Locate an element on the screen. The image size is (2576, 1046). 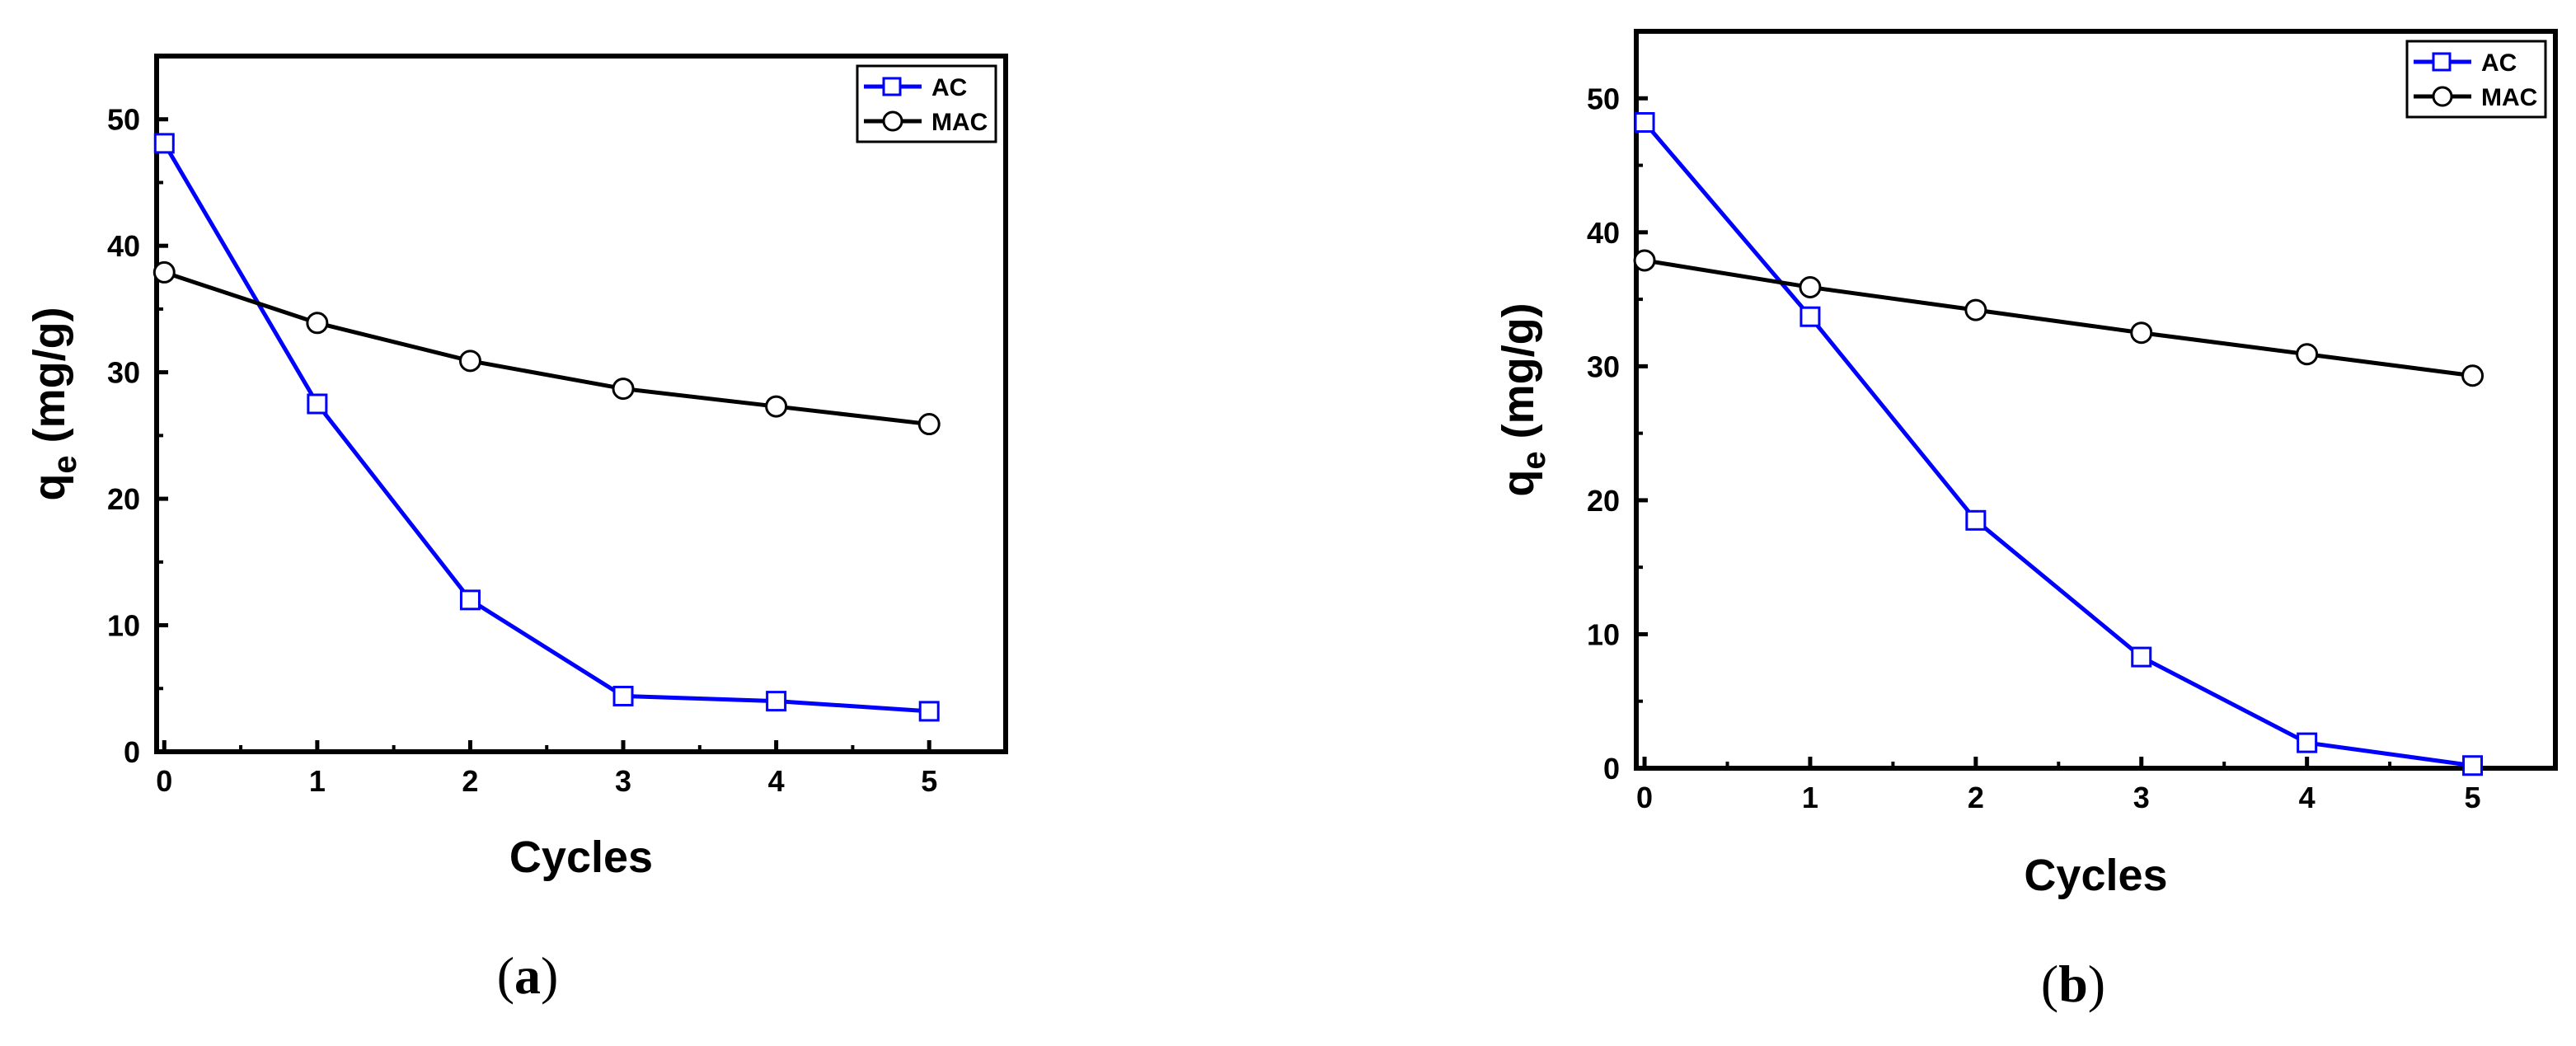
caption-letter: a is located at coordinates (528, 975).